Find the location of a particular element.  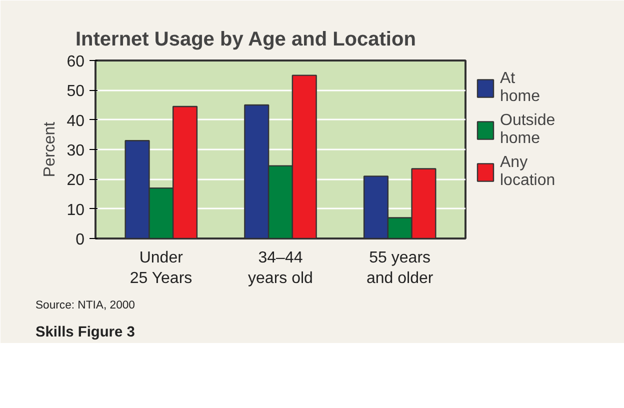

y-tick-label: 20 is located at coordinates (75, 181).